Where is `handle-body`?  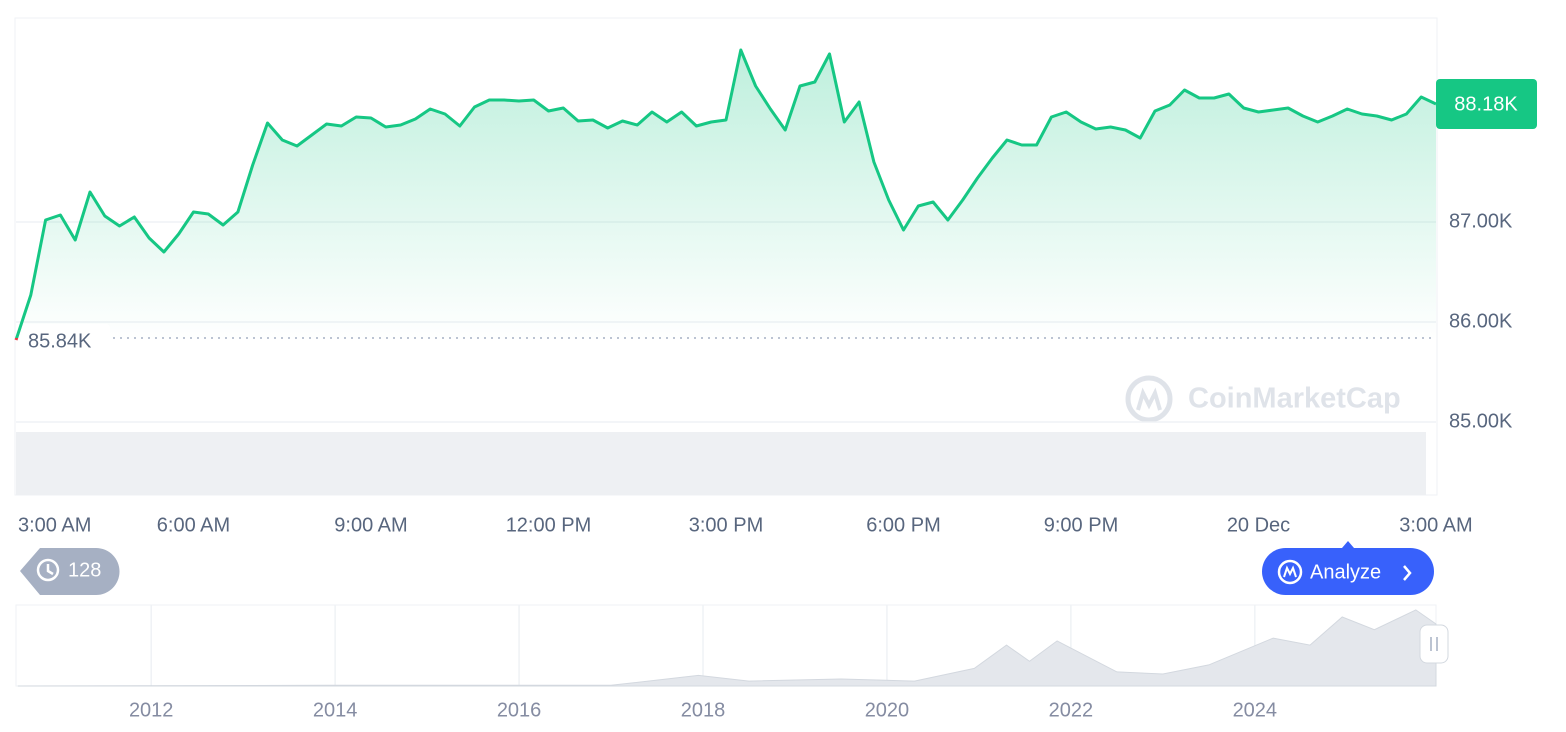
handle-body is located at coordinates (1434, 644).